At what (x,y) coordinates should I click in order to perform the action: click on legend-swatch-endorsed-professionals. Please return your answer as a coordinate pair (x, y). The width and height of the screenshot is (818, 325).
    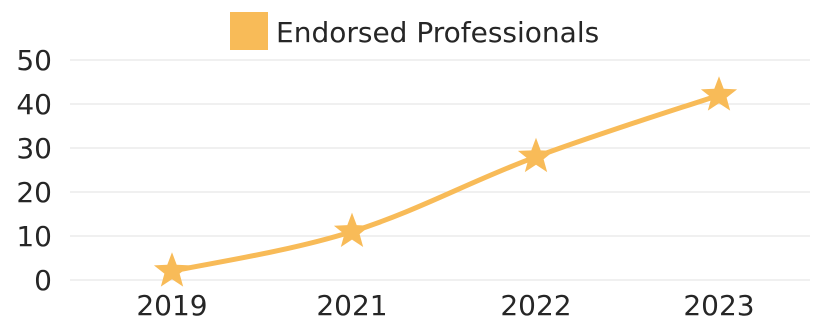
    Looking at the image, I should click on (249, 31).